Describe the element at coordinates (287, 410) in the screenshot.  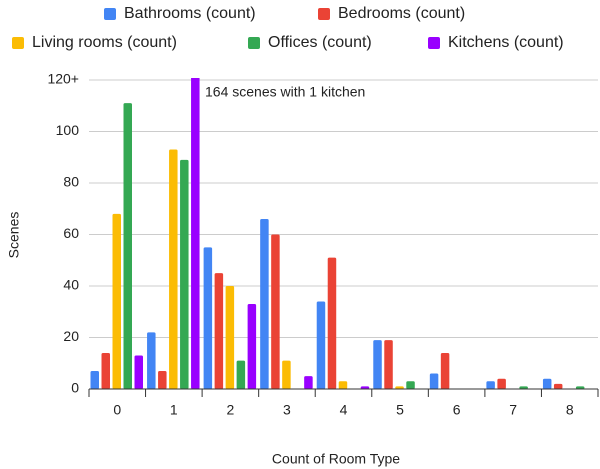
I see `x-tick-label: 3` at that location.